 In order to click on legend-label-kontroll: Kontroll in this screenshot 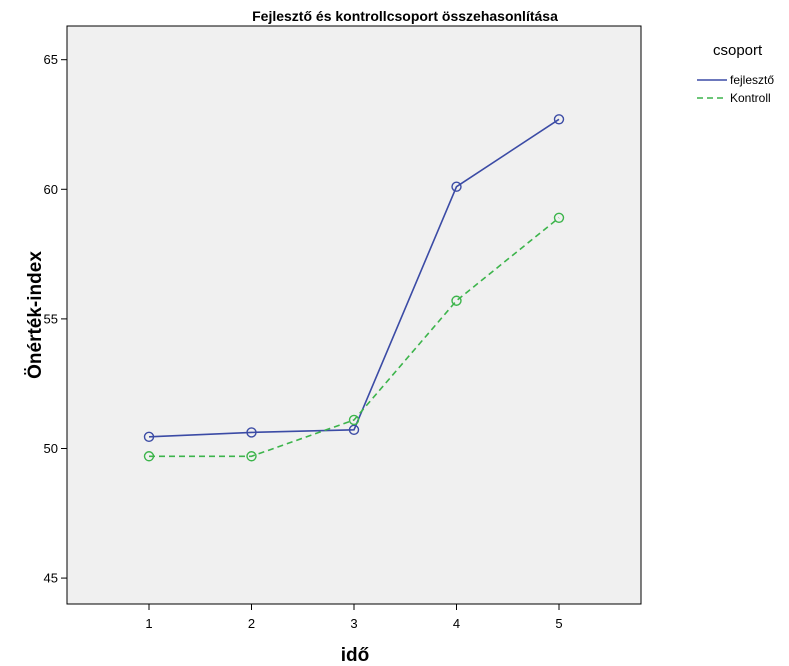, I will do `click(750, 98)`.